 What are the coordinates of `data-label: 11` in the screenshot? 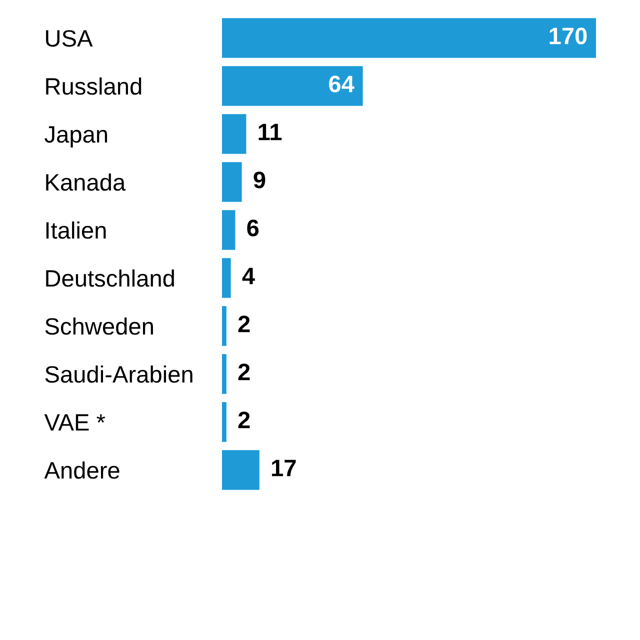 It's located at (270, 132).